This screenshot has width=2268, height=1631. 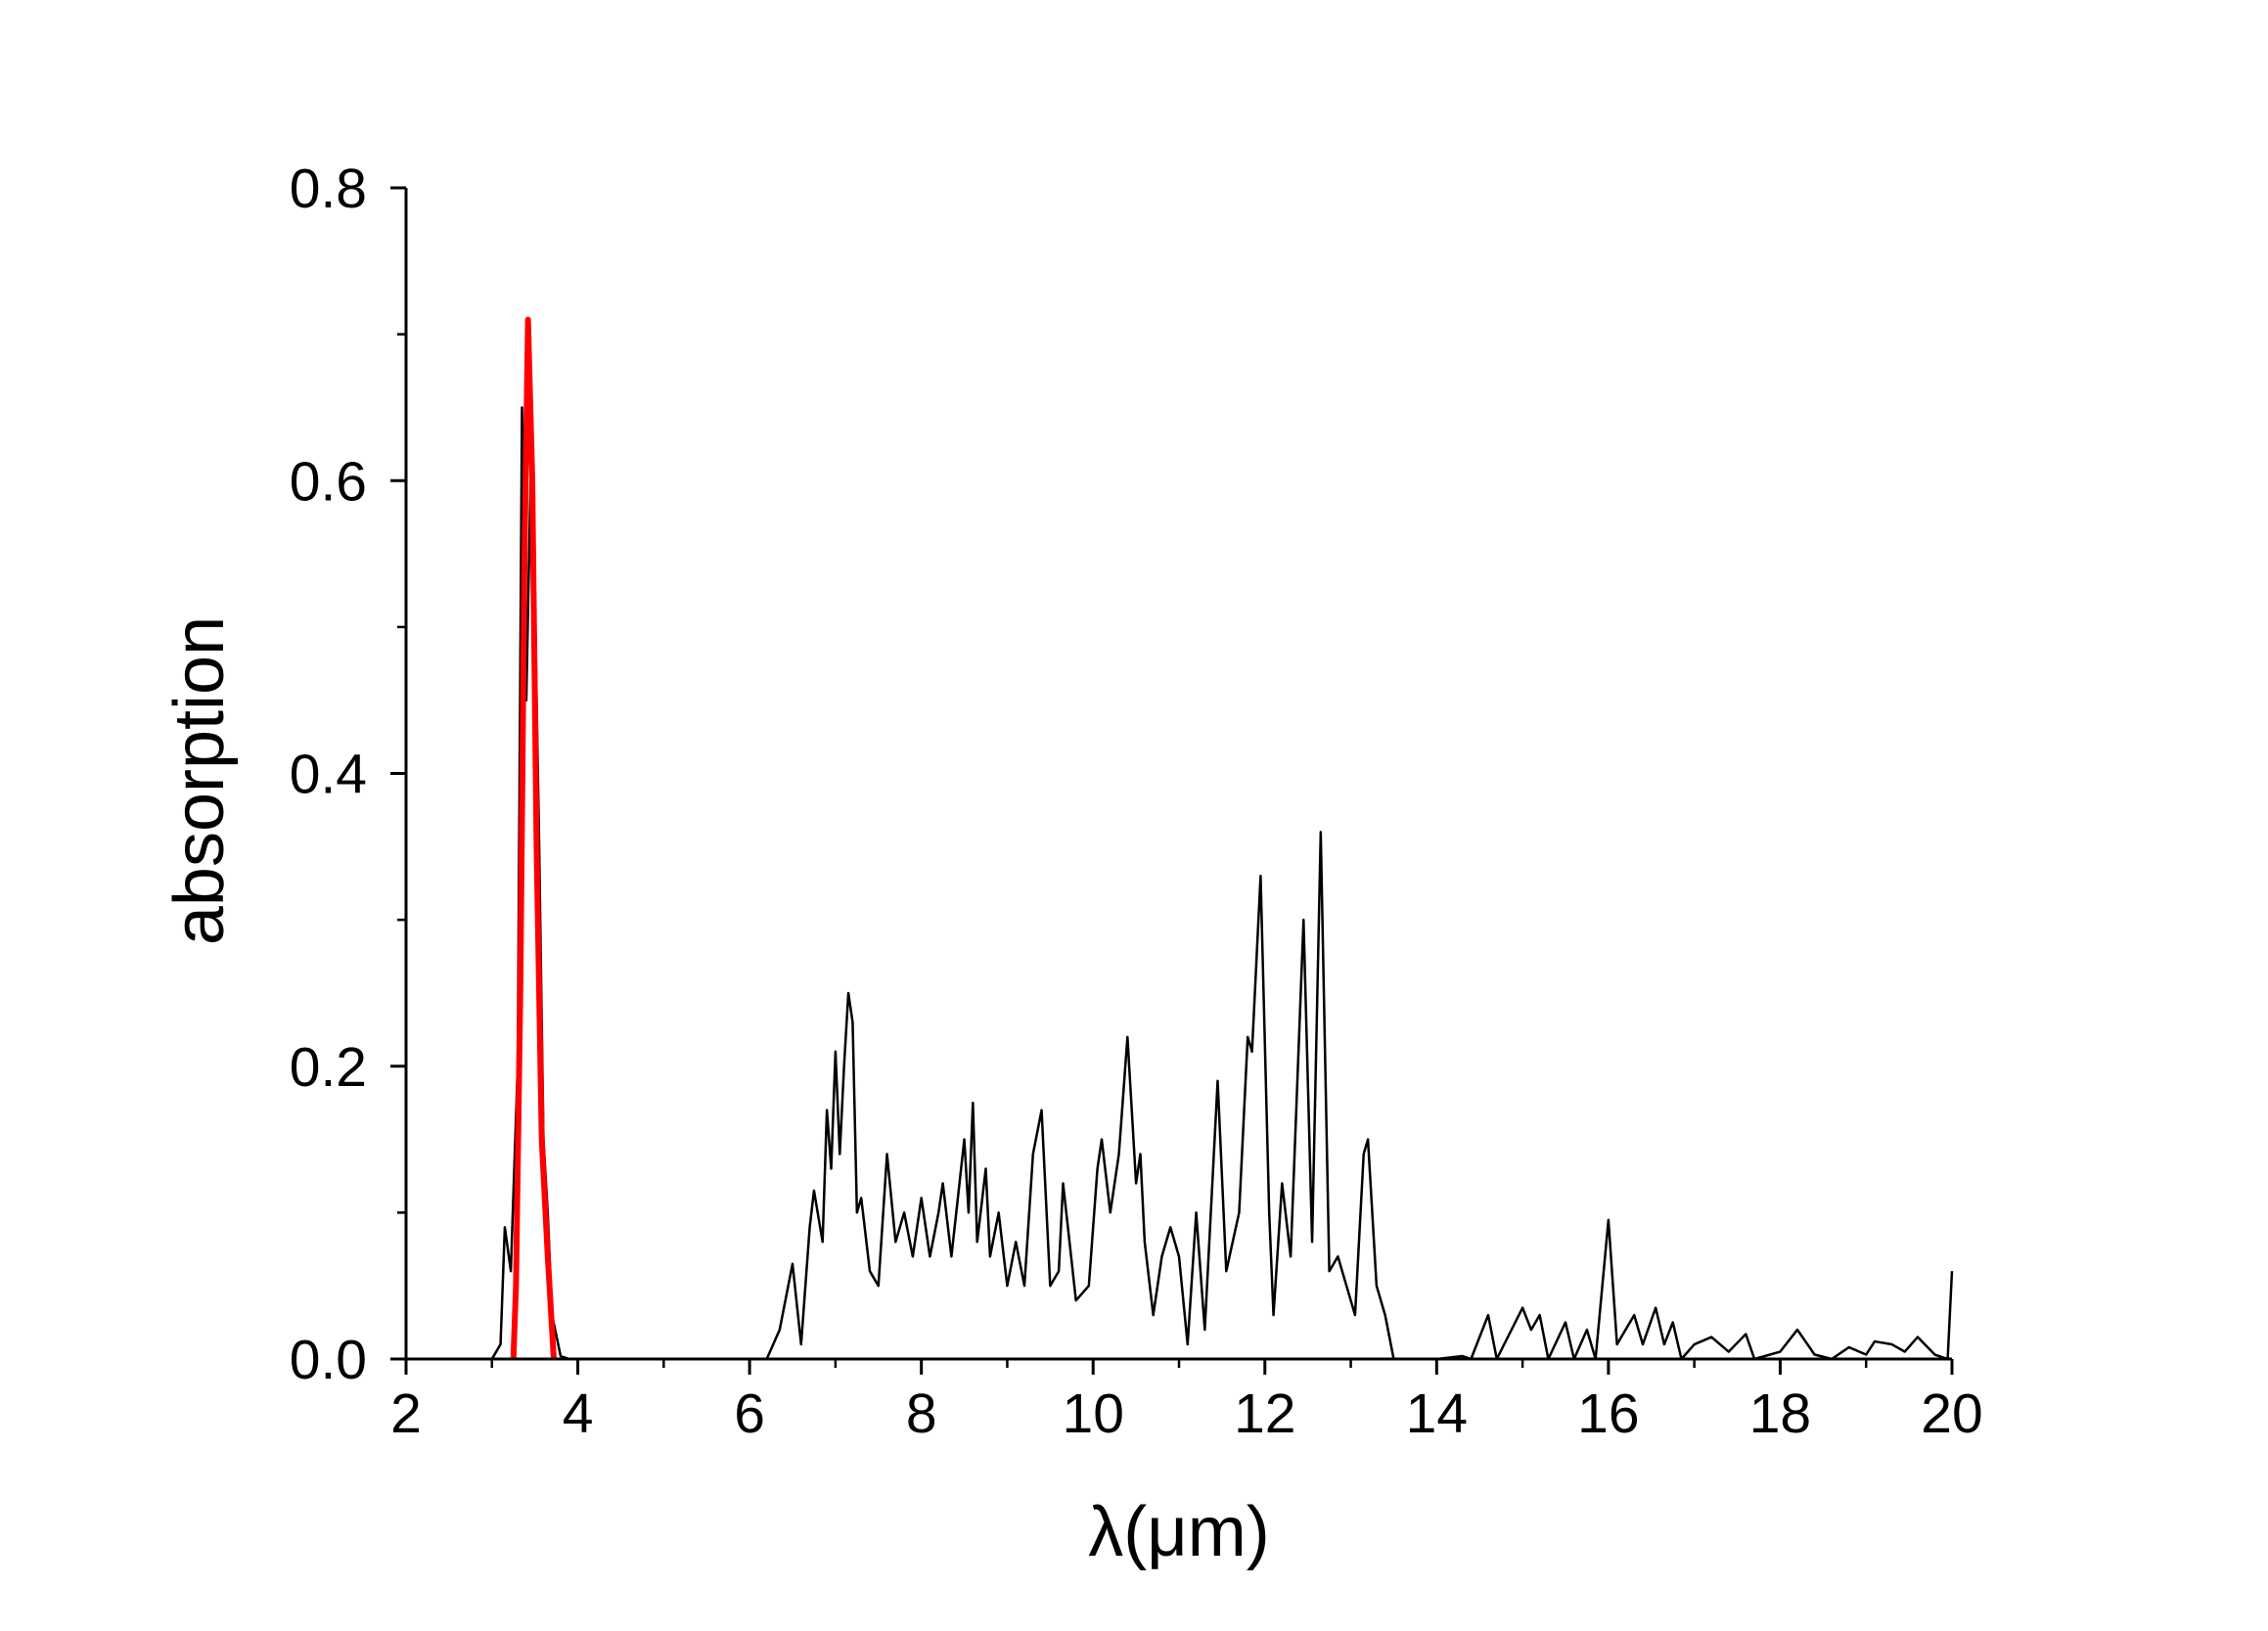 I want to click on x-tick-label: 10, so click(x=1093, y=1413).